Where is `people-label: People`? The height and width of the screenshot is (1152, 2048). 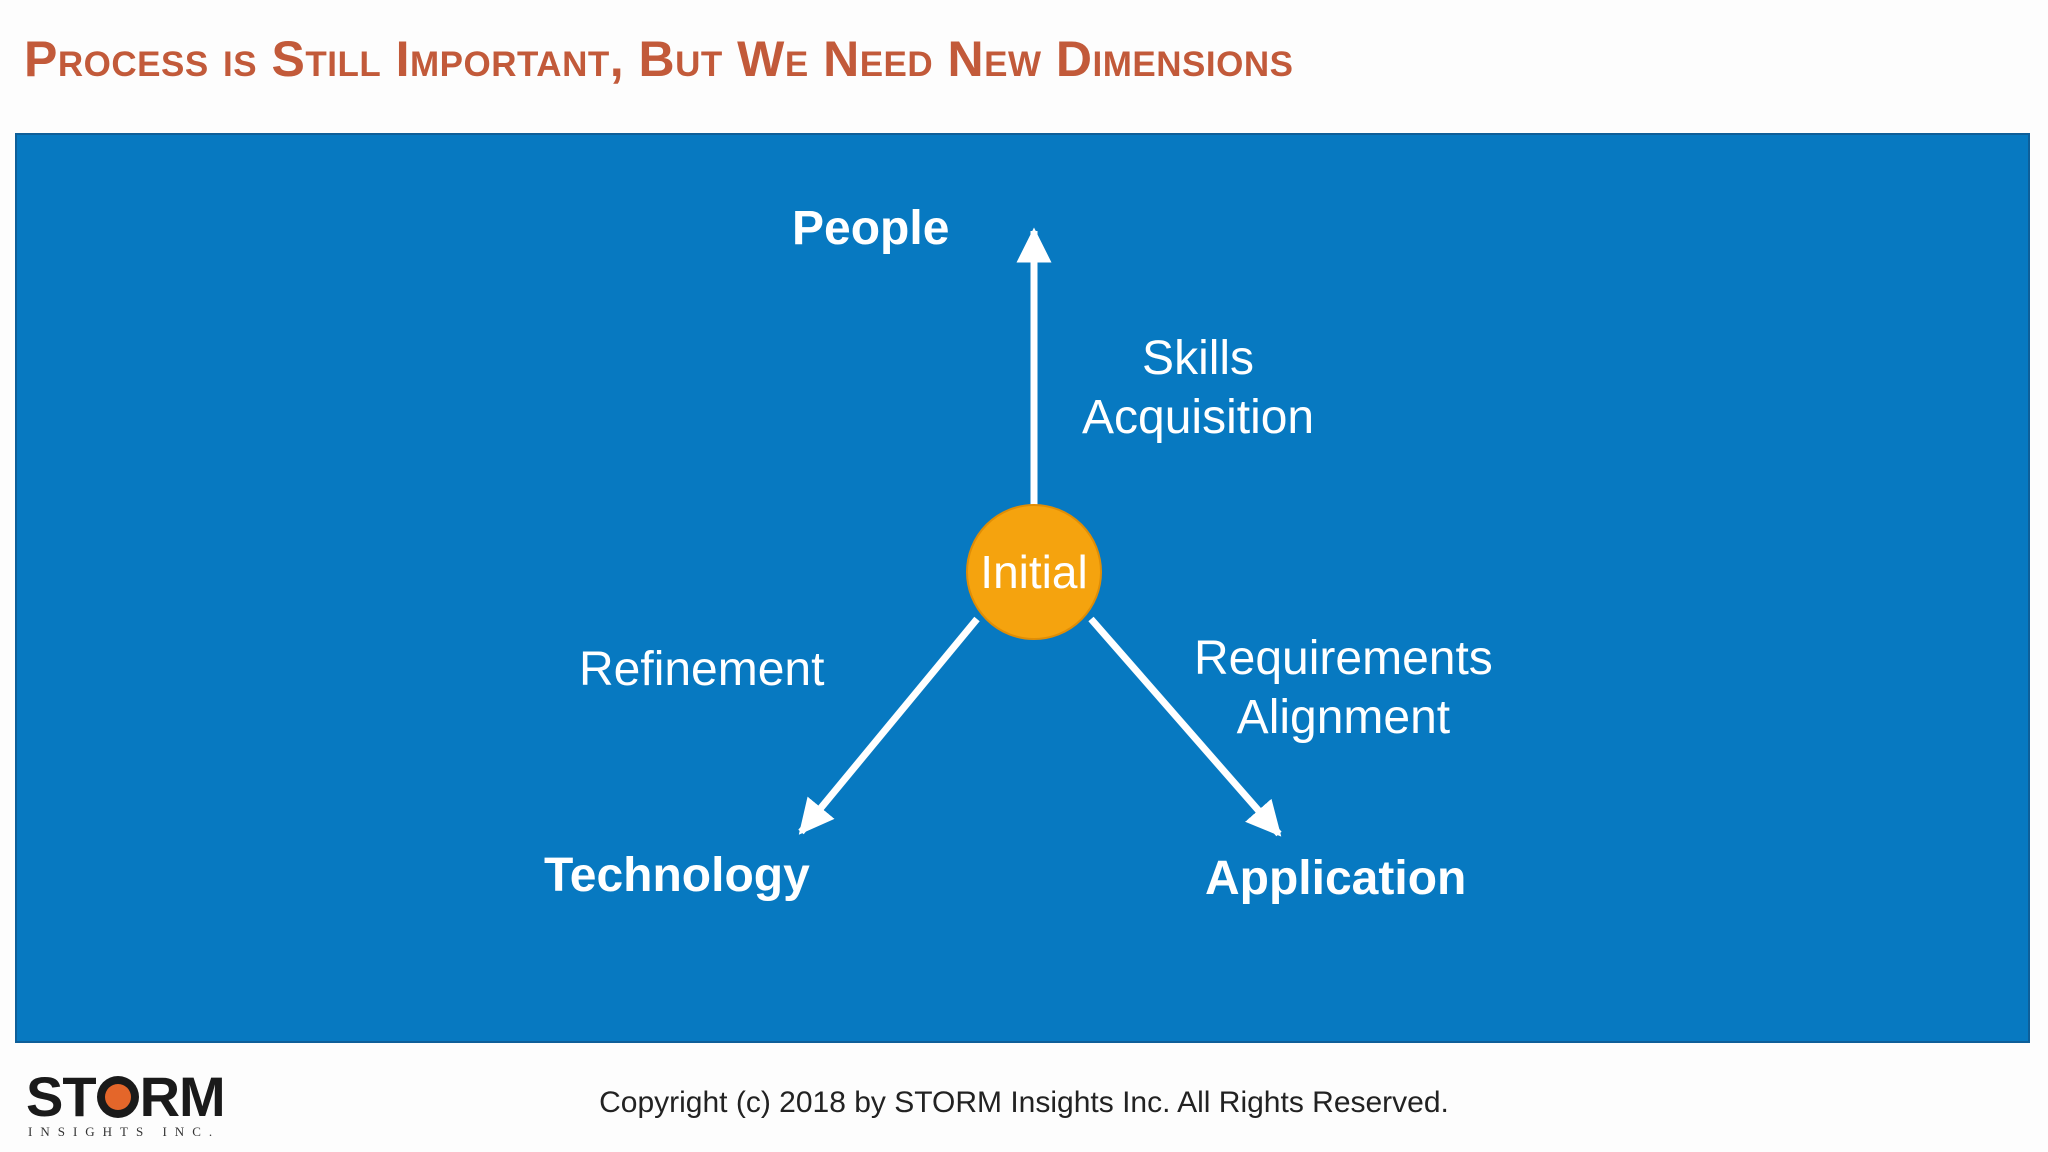
people-label: People is located at coordinates (871, 228).